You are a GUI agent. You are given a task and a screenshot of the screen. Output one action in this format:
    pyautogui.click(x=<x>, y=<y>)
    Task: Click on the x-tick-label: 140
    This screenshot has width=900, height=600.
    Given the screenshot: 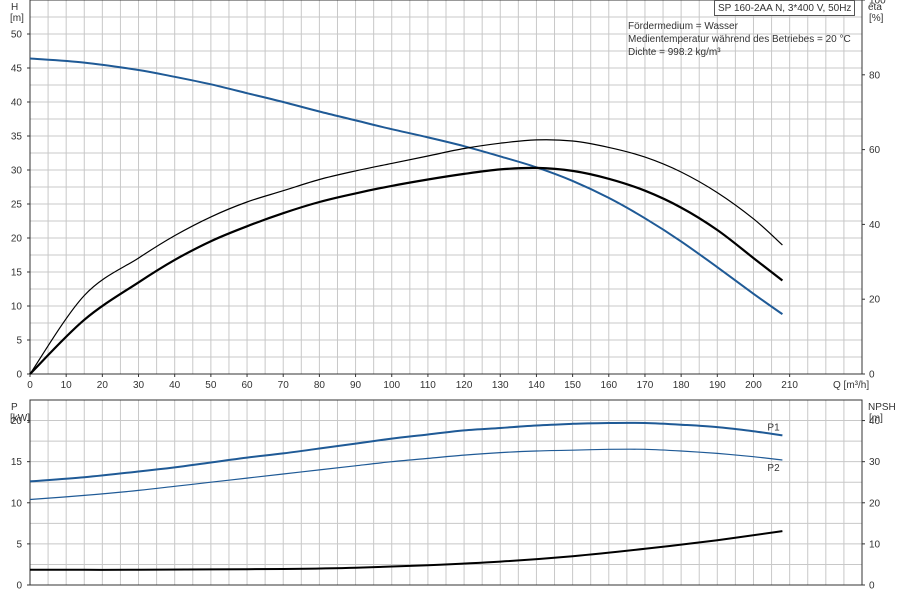 What is the action you would take?
    pyautogui.click(x=536, y=385)
    